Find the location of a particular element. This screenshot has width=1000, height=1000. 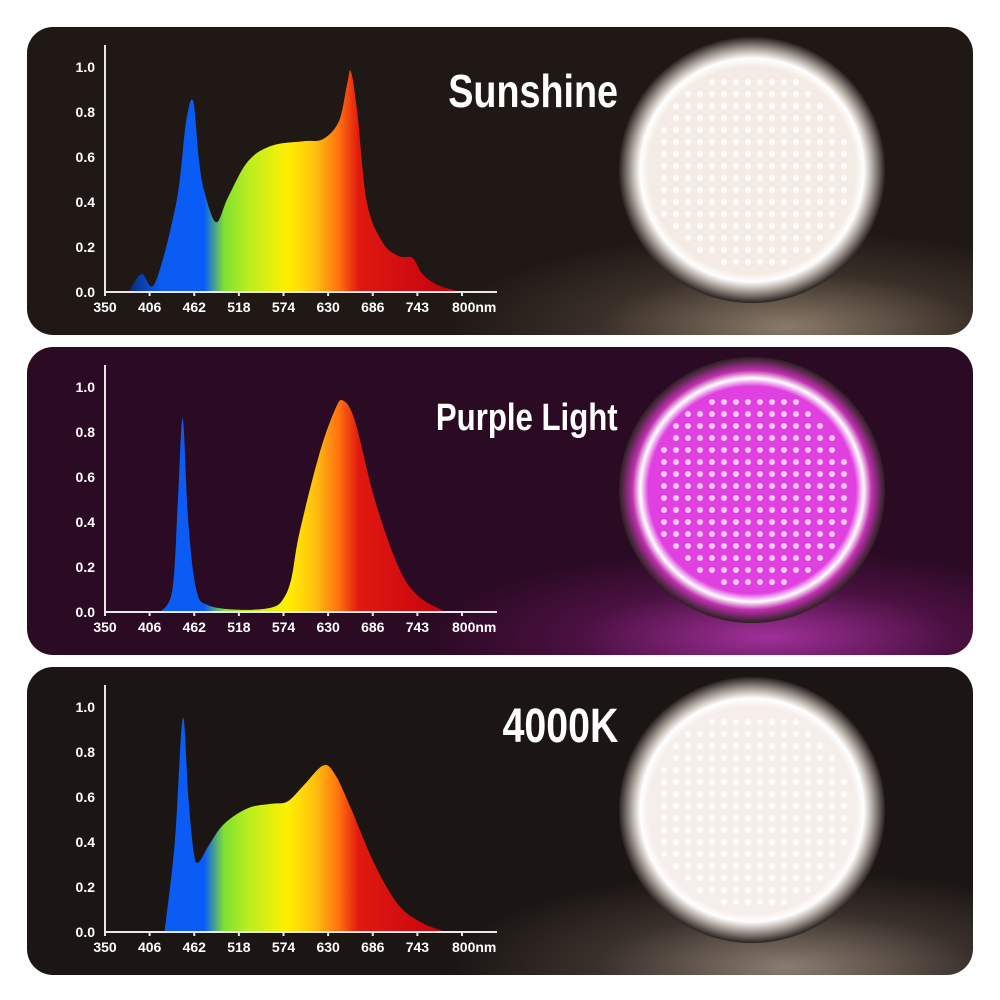

x-tick-label: 574 is located at coordinates (284, 947).